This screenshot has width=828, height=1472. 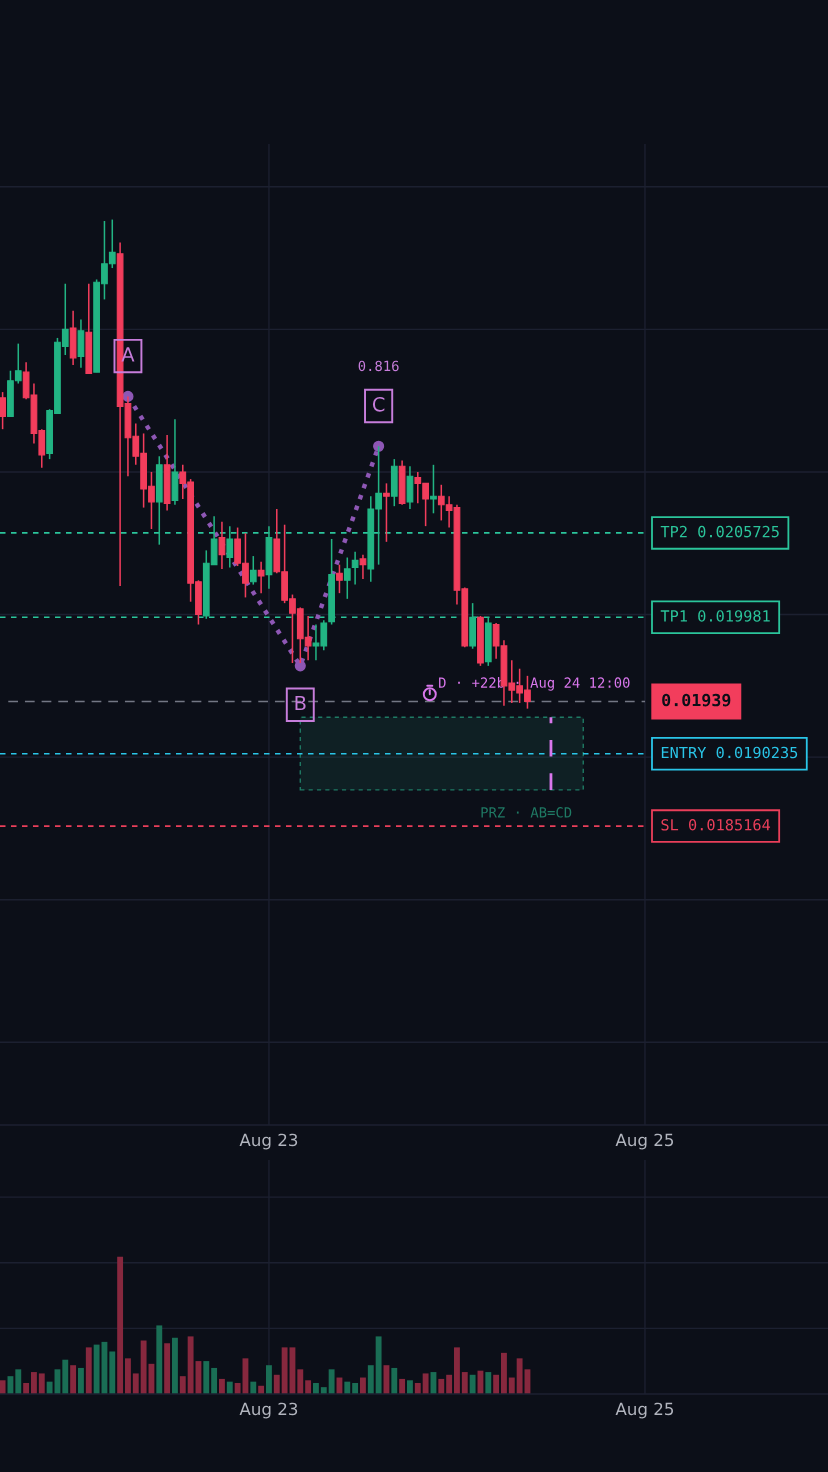 I want to click on ref-line-label: TP1 0.019981, so click(x=715, y=616).